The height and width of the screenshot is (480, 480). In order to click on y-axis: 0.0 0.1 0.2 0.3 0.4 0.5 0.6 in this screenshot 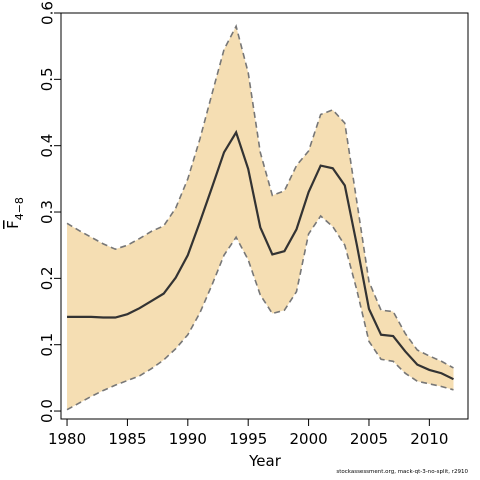, I will do `click(49, 212)`.